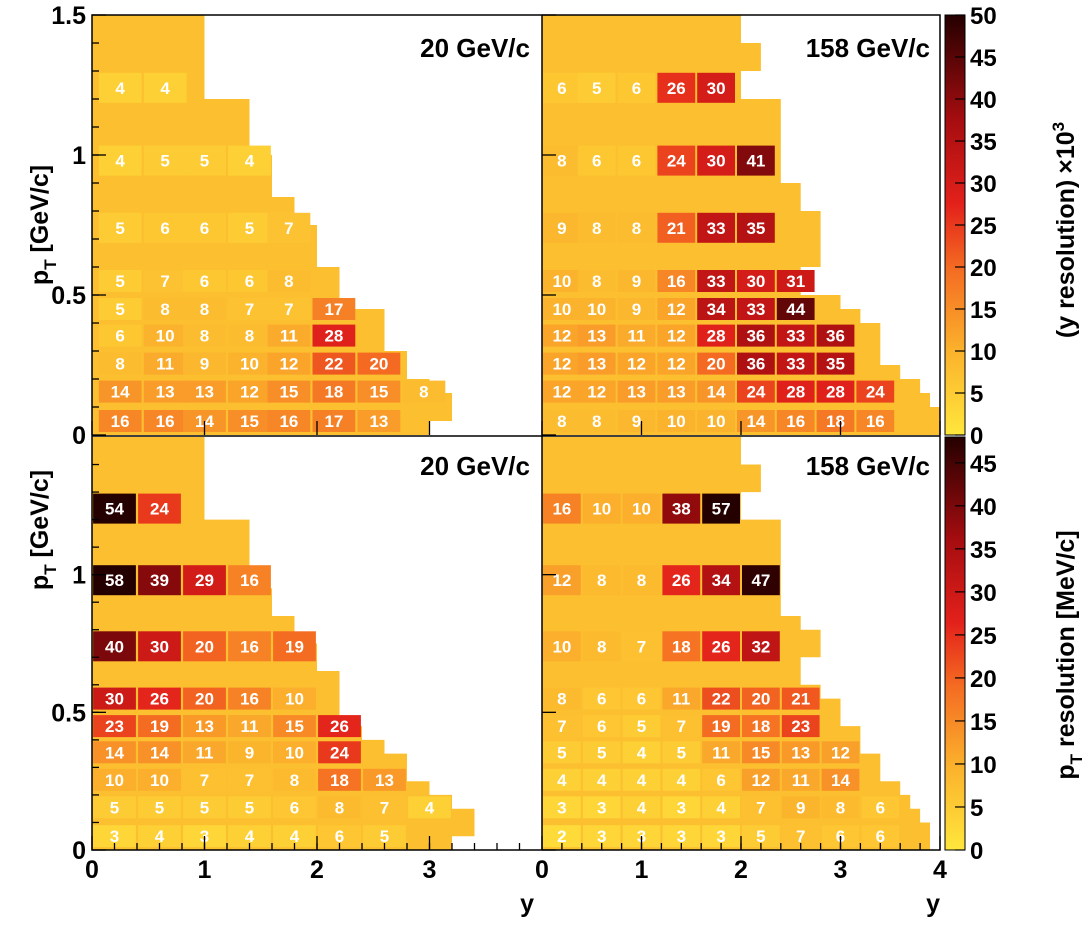 This screenshot has height=925, width=1089. Describe the element at coordinates (1066, 259) in the screenshot. I see `colorbar-label-top-main: (y resolution)` at that location.